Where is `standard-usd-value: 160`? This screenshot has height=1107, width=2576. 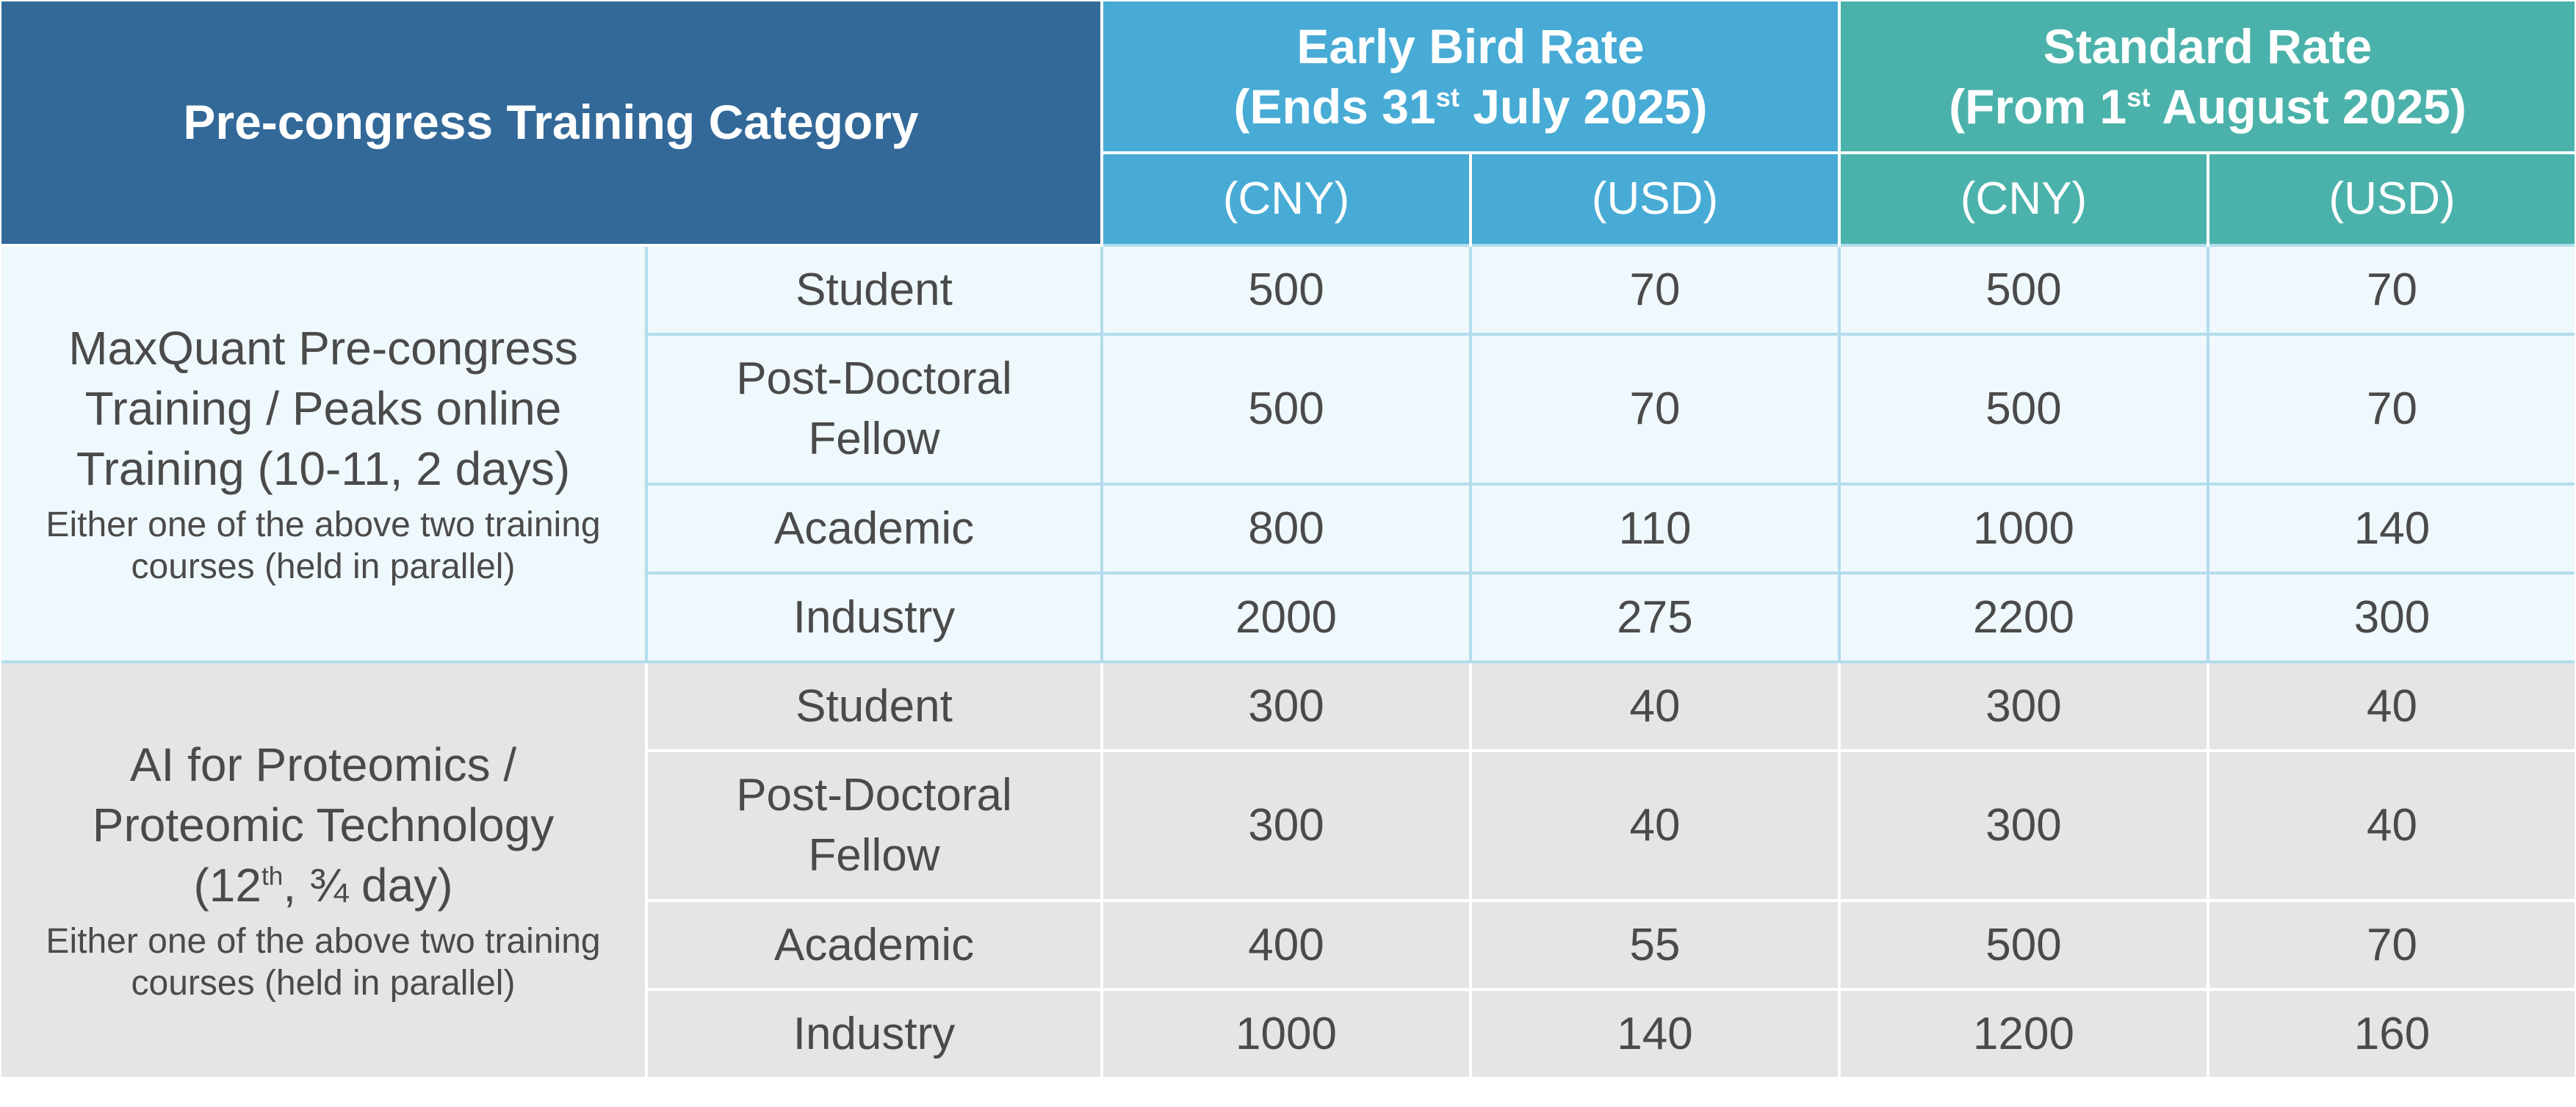
standard-usd-value: 160 is located at coordinates (2391, 1034).